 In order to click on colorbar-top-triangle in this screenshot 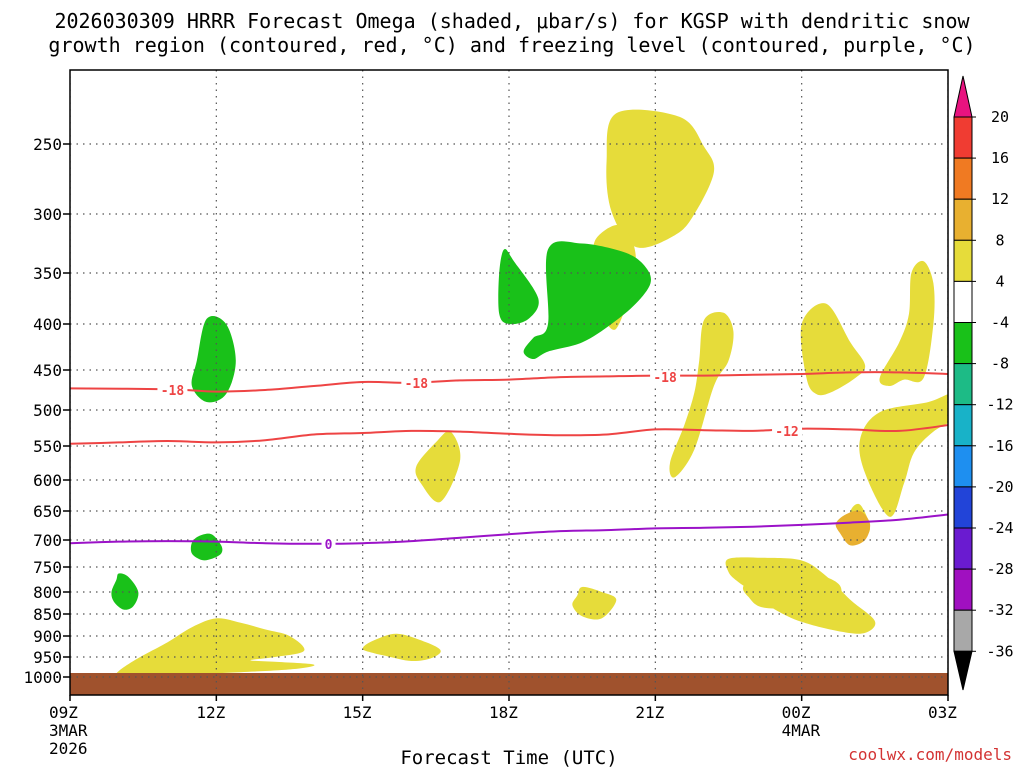, I will do `click(963, 96)`.